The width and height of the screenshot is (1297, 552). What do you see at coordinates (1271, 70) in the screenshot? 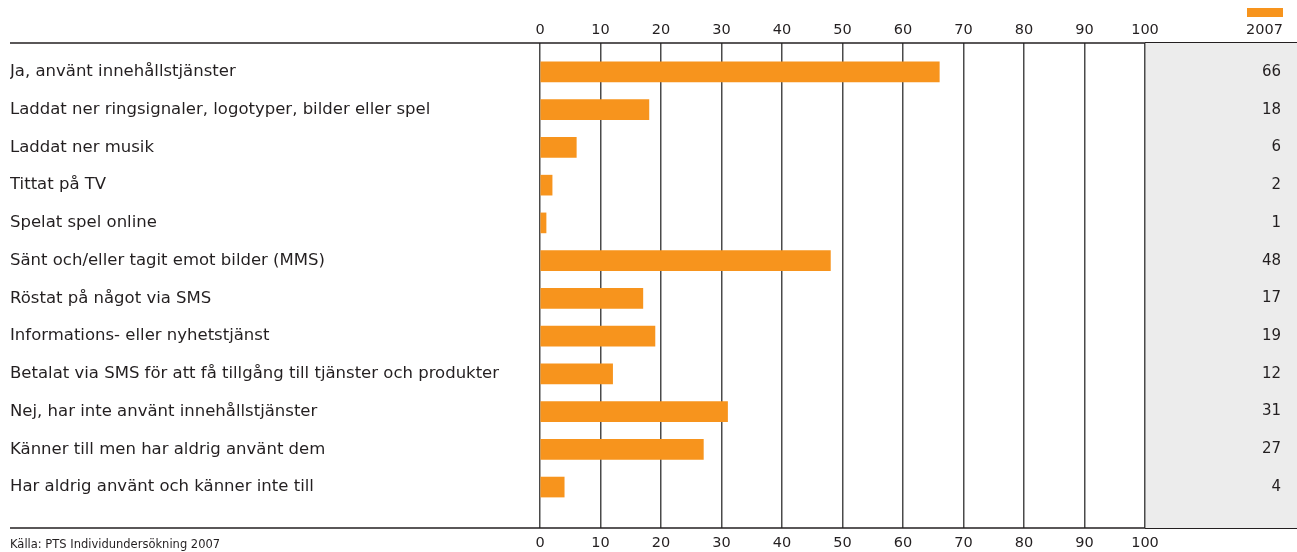
I see `data-label: 66` at bounding box center [1271, 70].